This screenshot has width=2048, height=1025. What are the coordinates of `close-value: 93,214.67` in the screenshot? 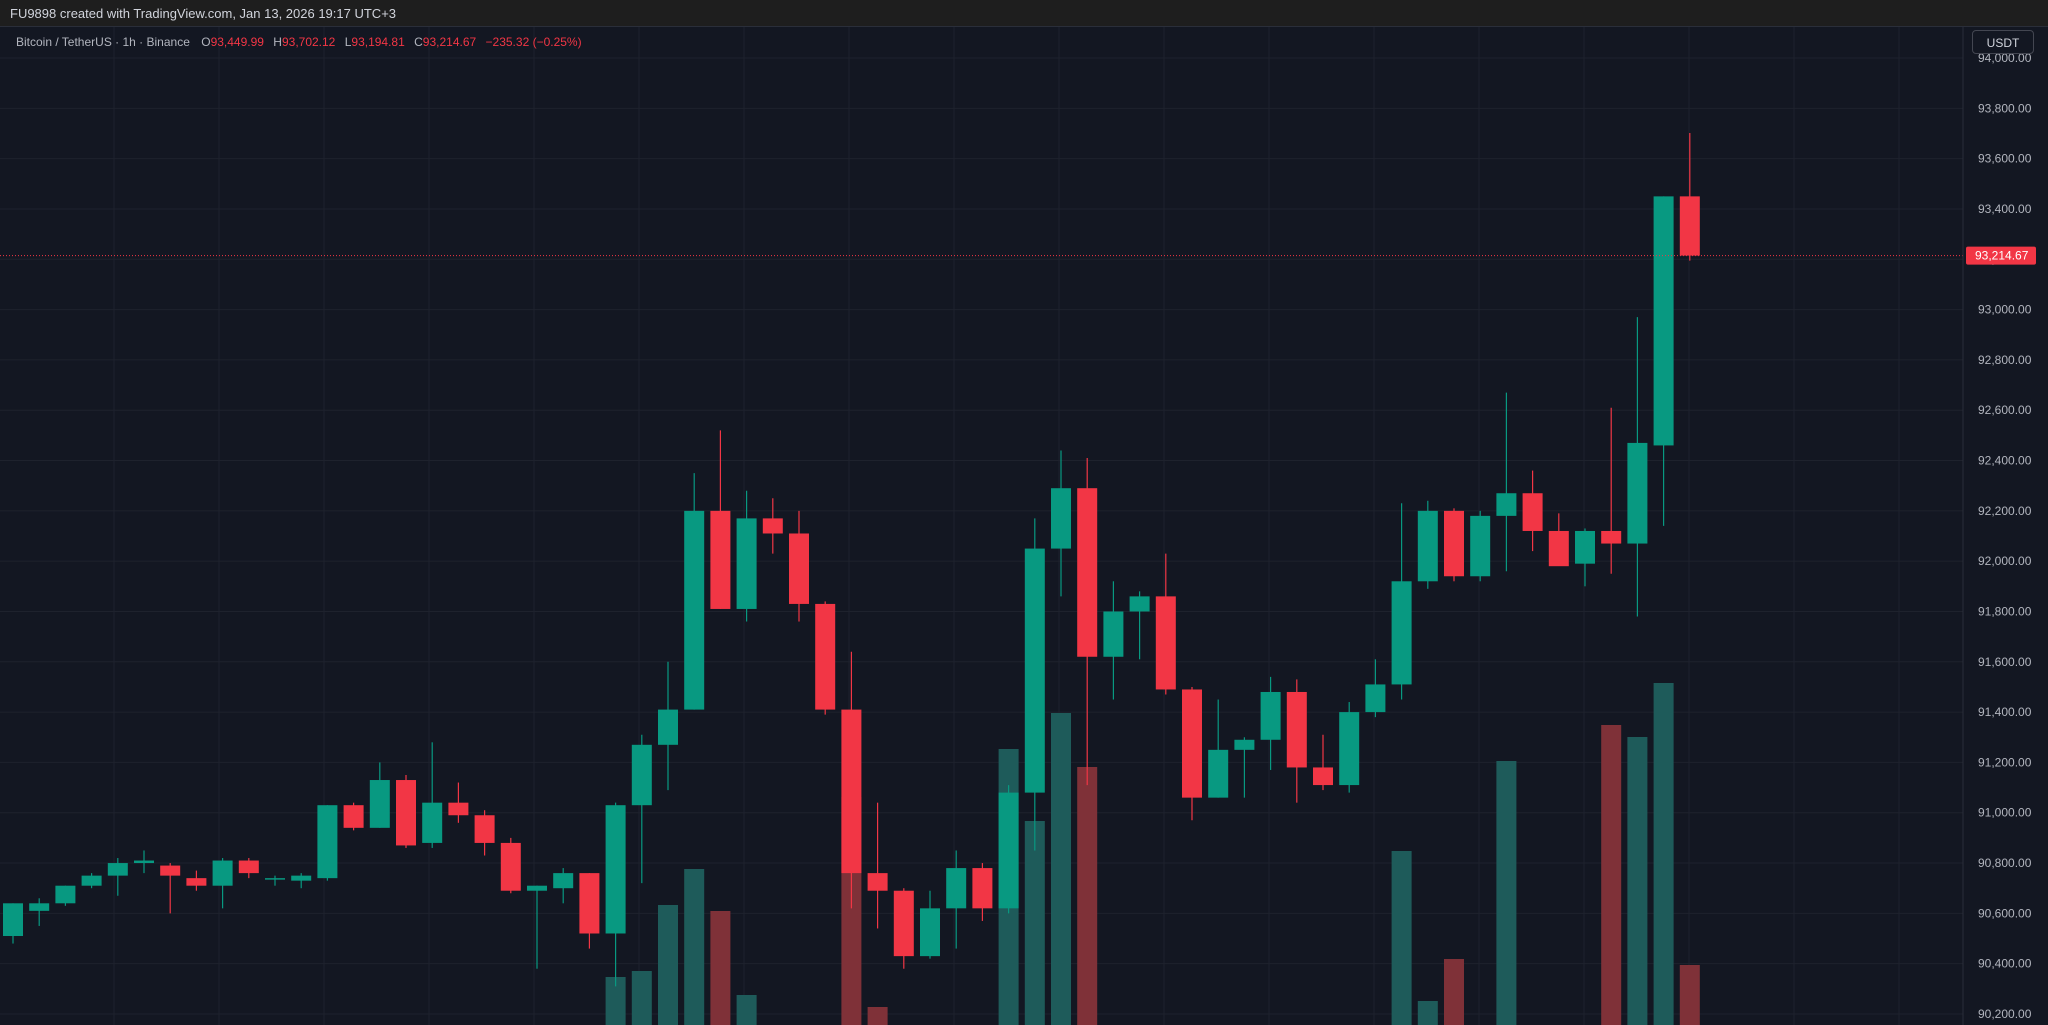 It's located at (449, 42).